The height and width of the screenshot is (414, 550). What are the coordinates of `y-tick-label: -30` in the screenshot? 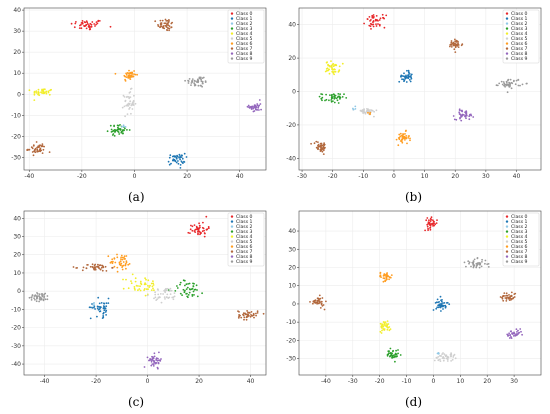 It's located at (291, 359).